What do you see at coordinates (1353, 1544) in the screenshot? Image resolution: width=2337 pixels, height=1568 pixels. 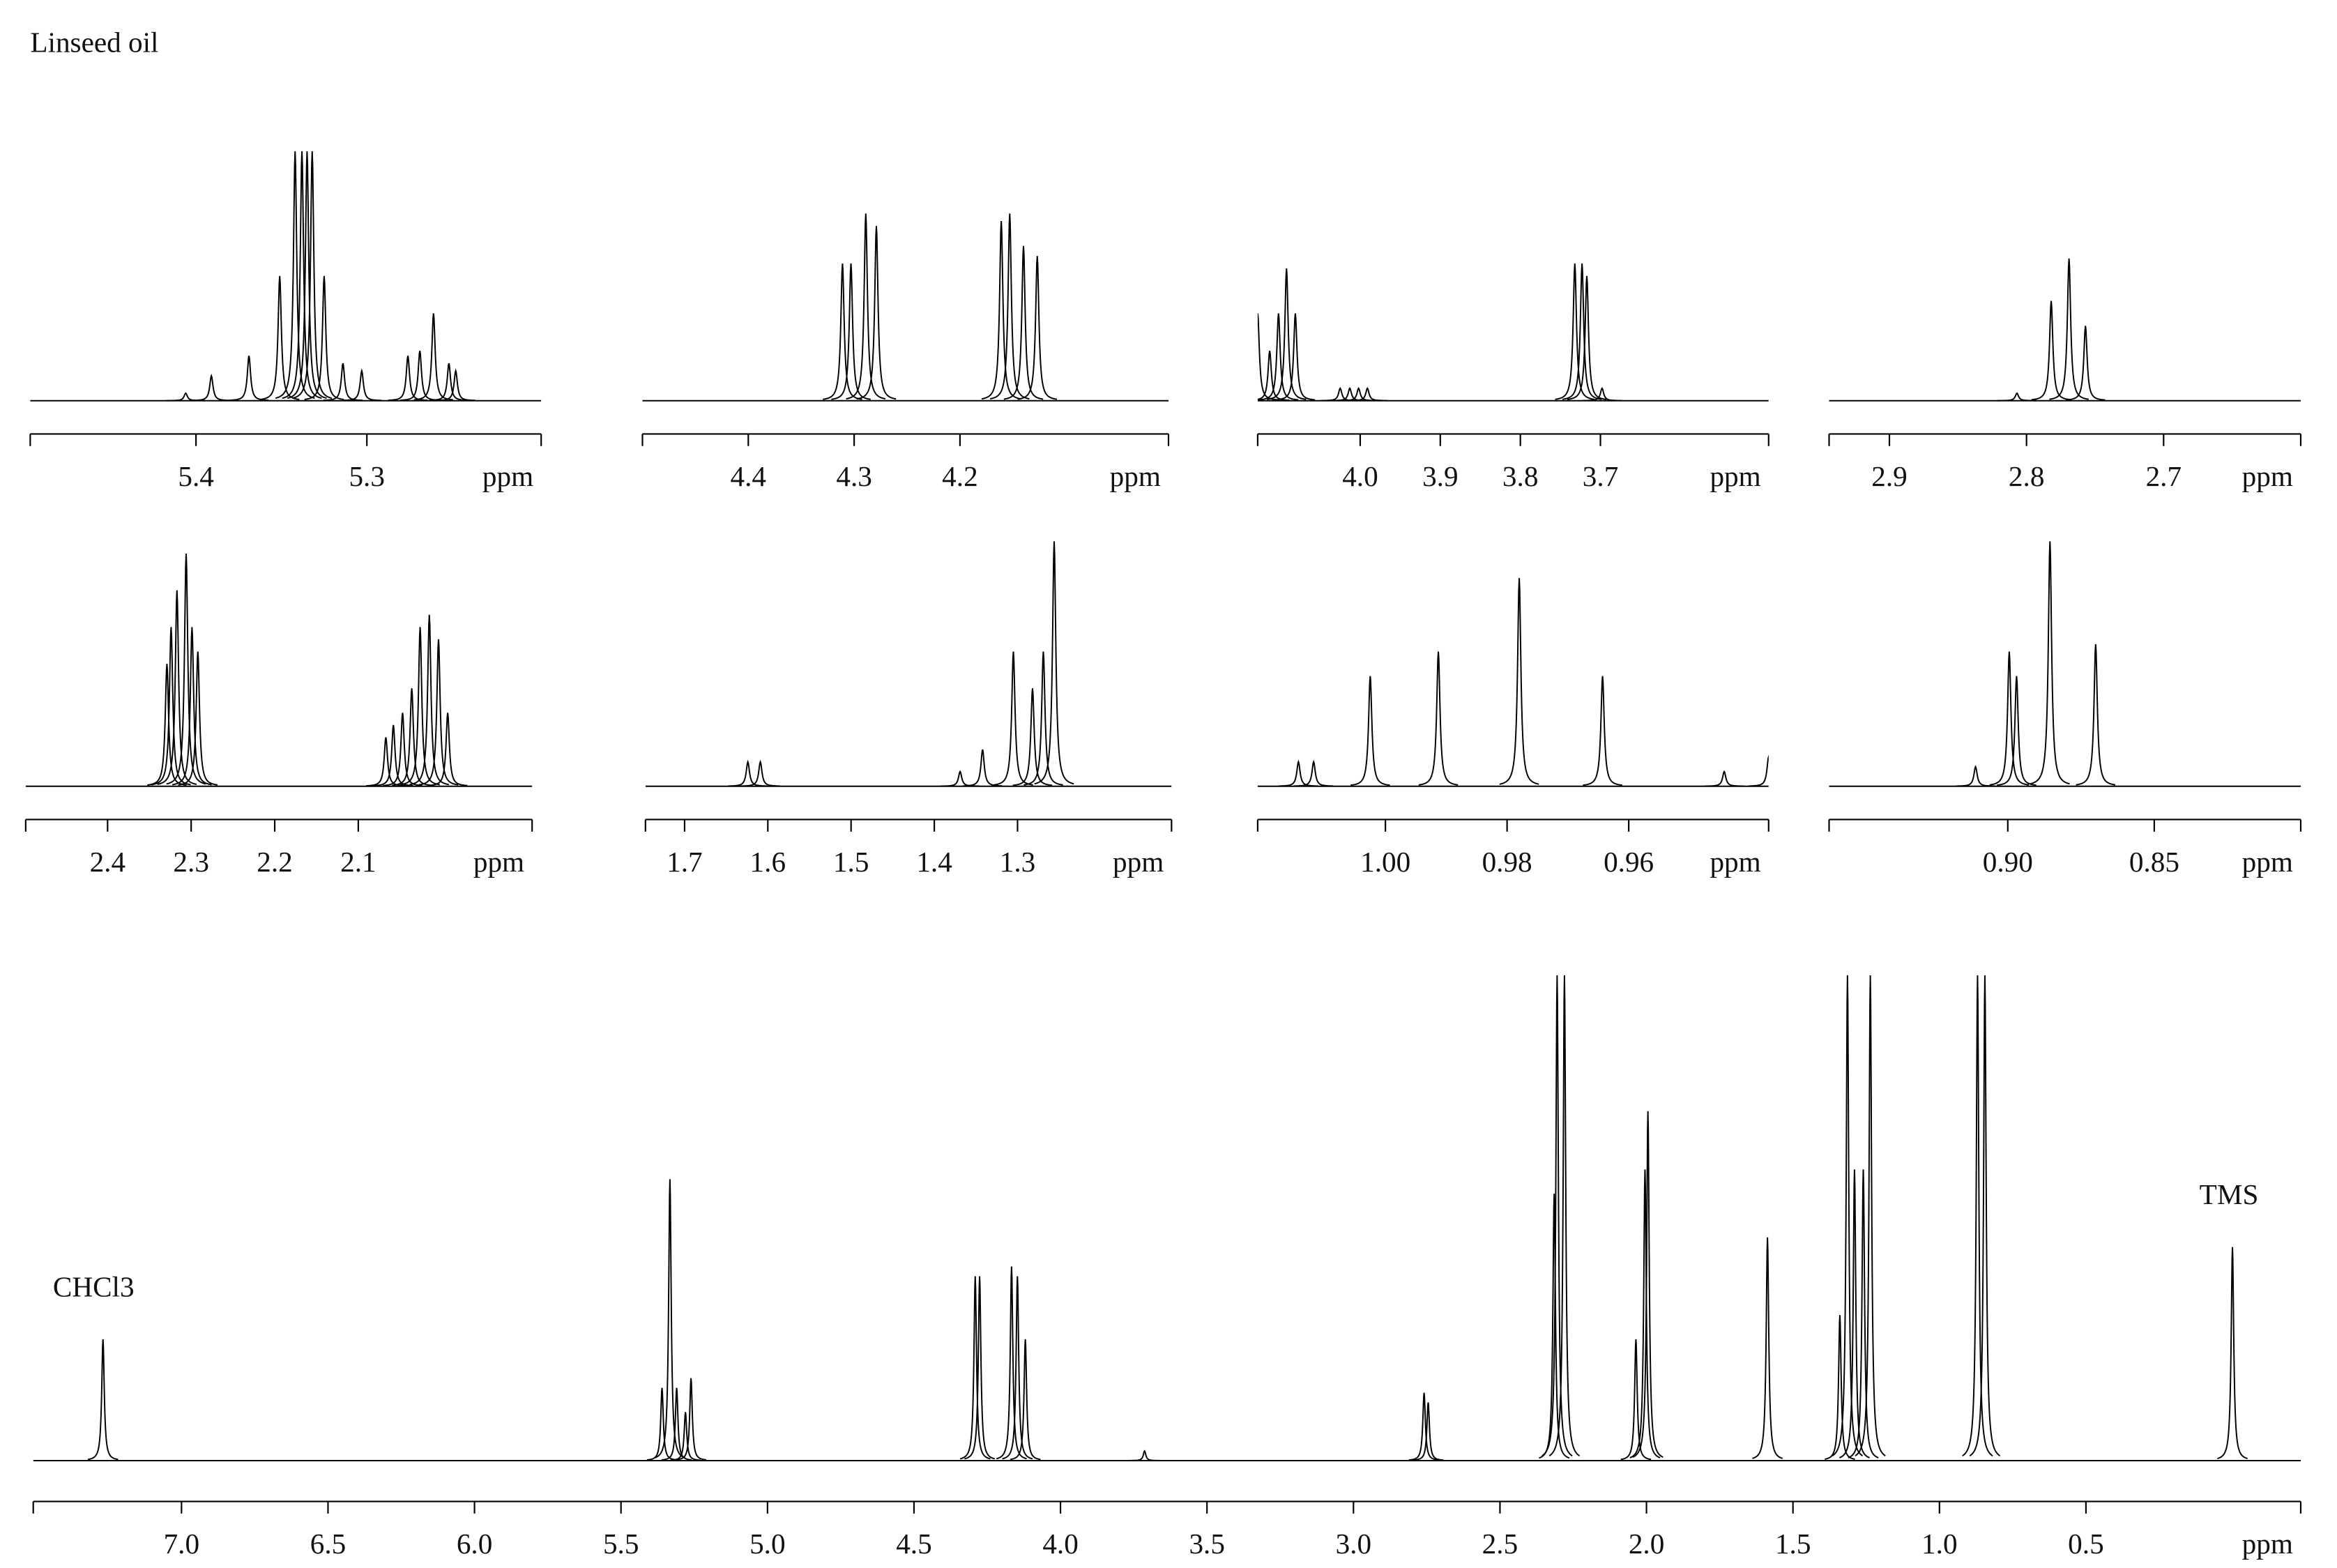 I see `x-tick-label: 3.0` at bounding box center [1353, 1544].